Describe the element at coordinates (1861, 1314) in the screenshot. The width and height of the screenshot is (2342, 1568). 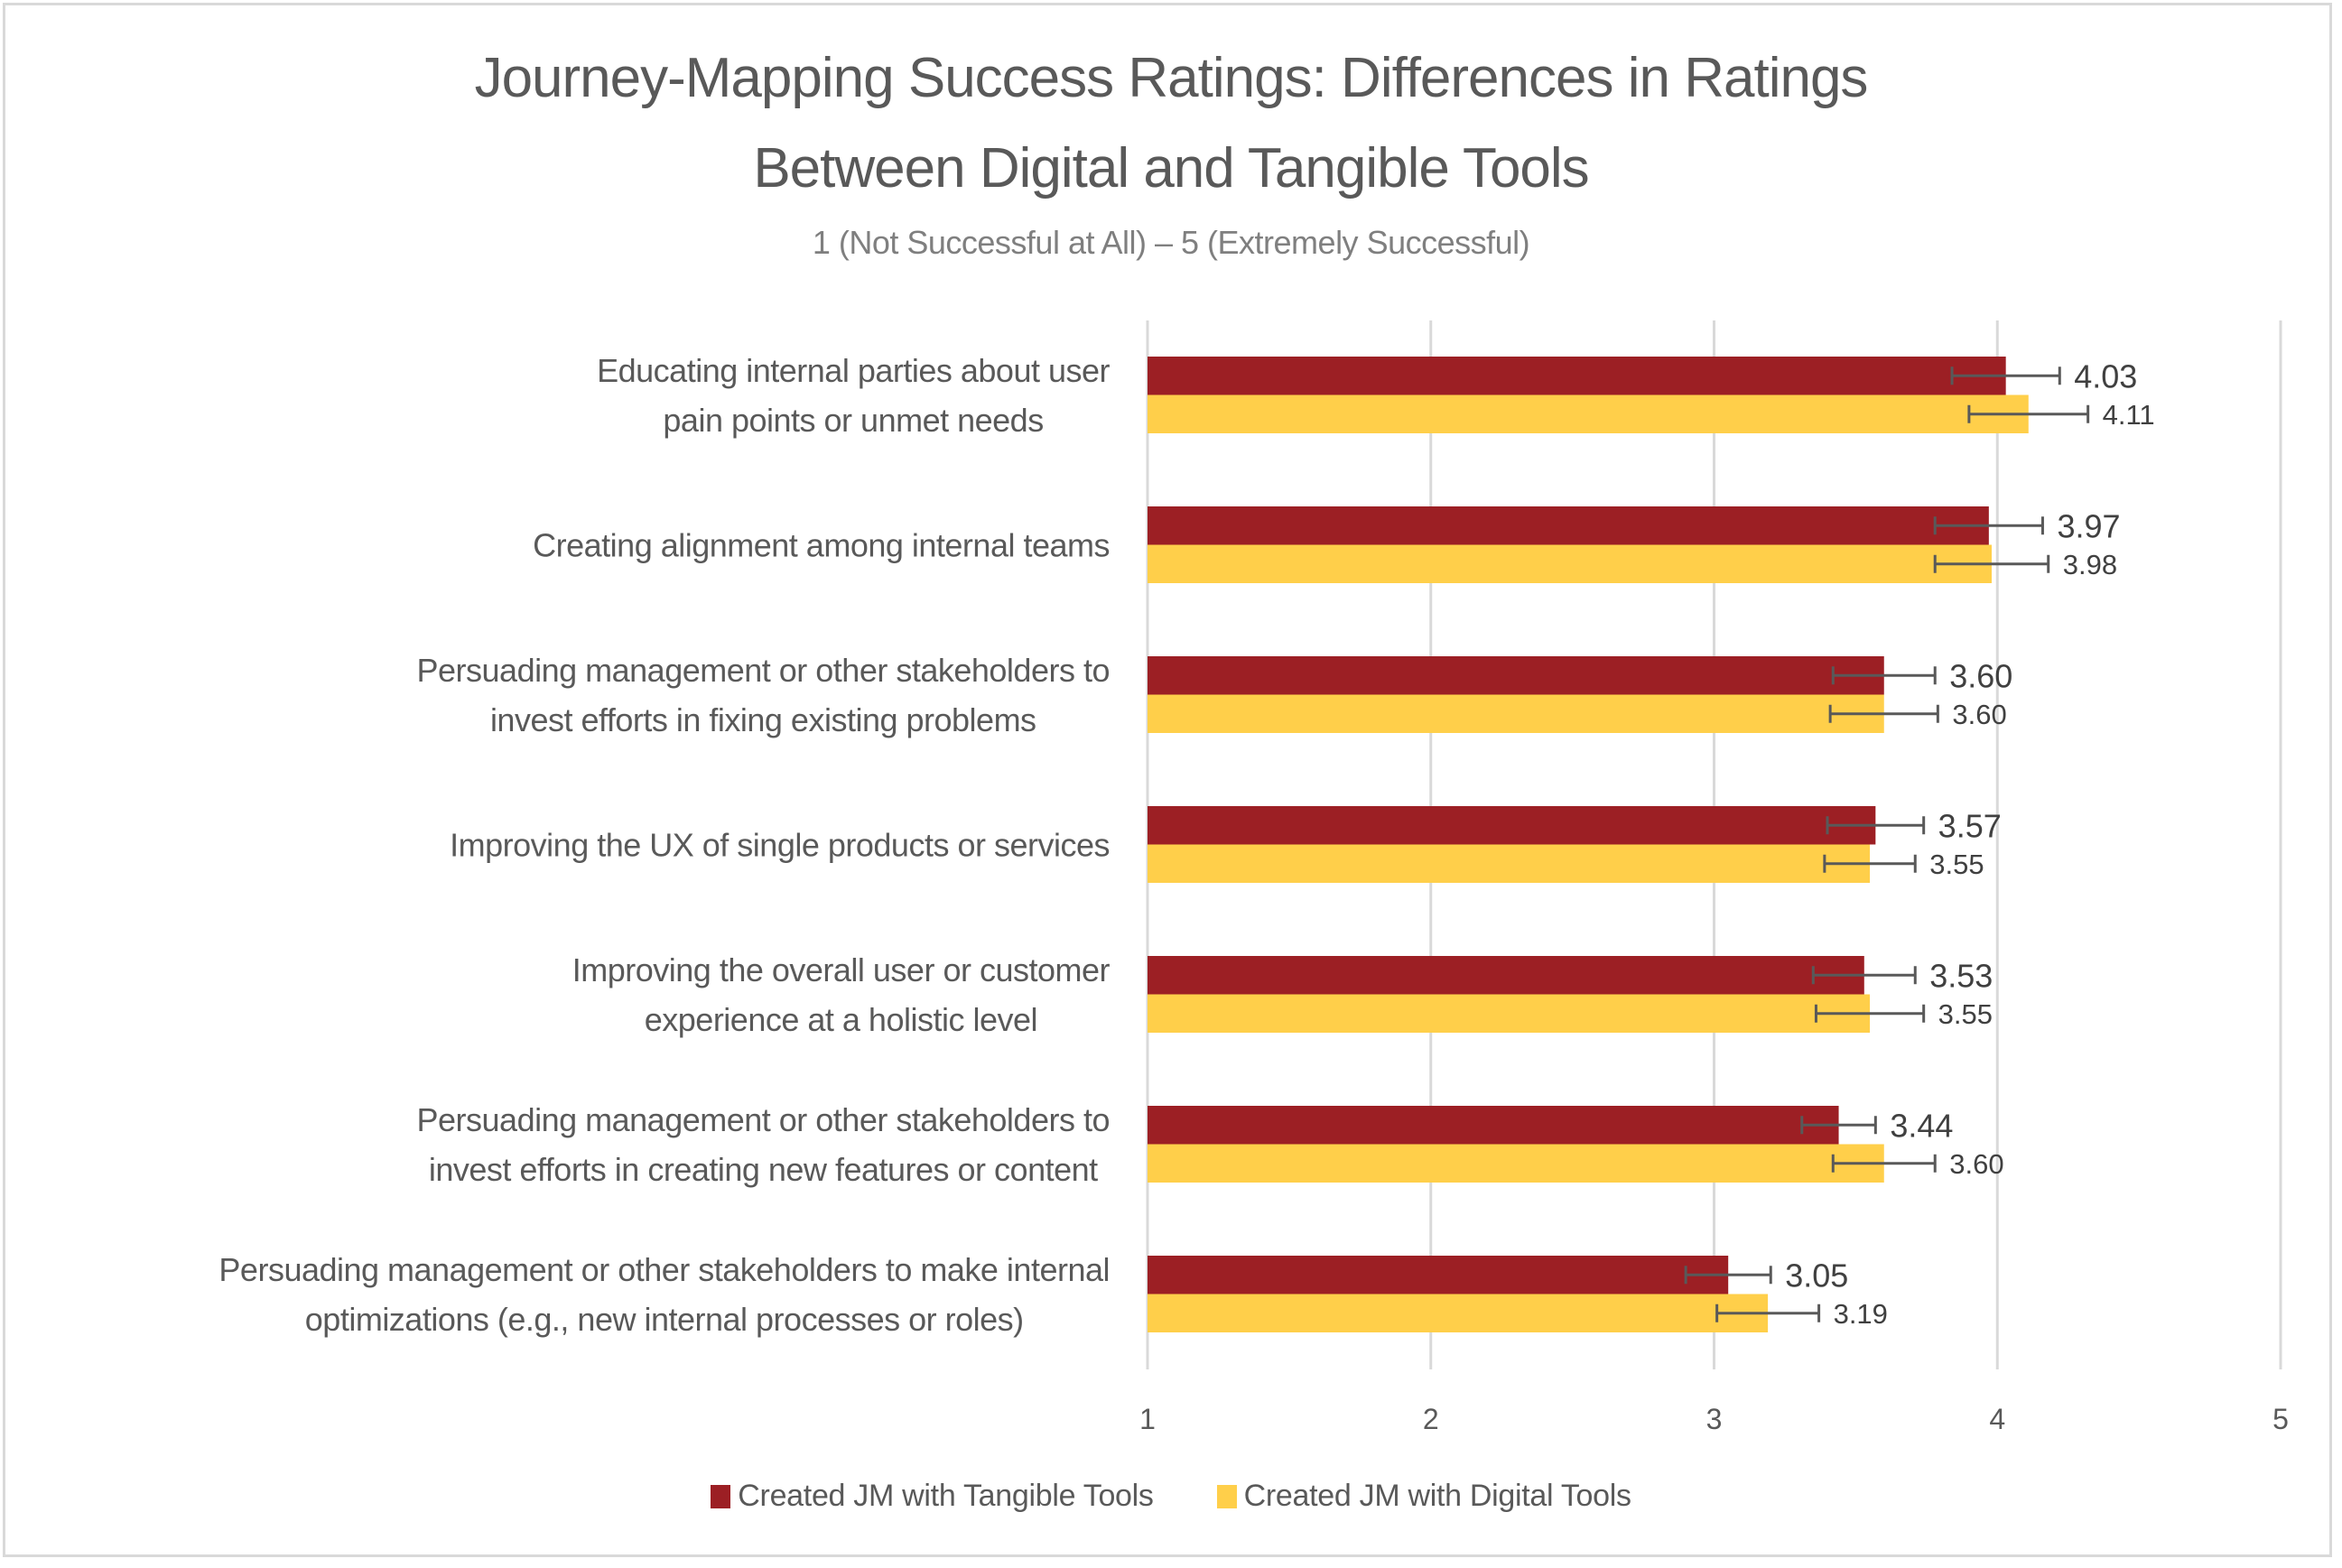
I see `data-label-digital-6: 3.19` at that location.